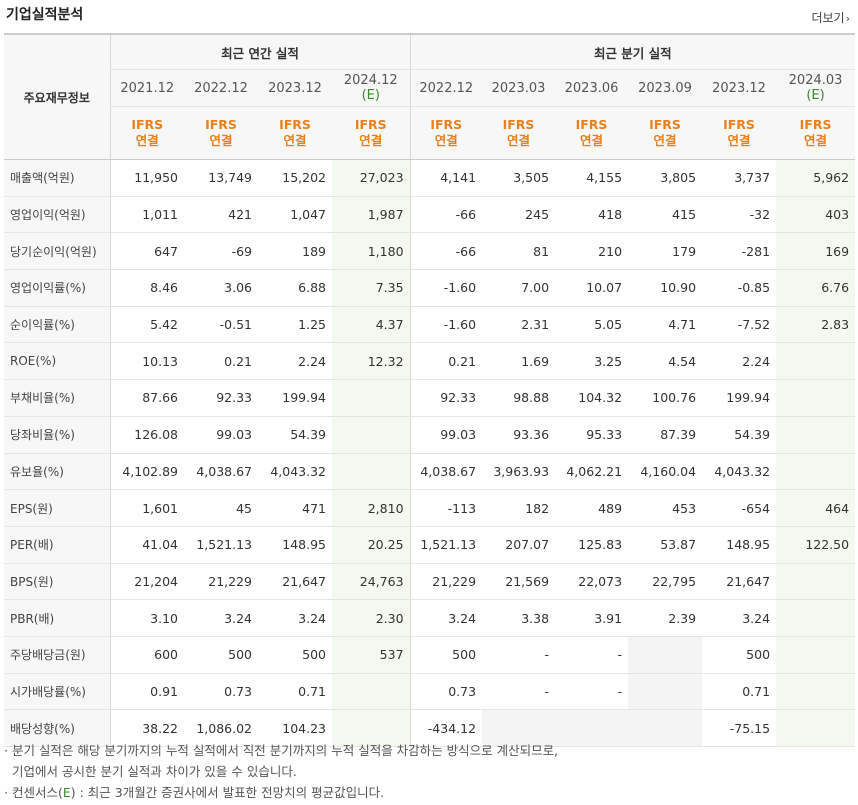 The width and height of the screenshot is (858, 805). Describe the element at coordinates (227, 792) in the screenshot. I see `footnote-2-suffix: ) : 최근 3개월간 증권사에서 발표한 전망치의 평균값입니다.` at that location.